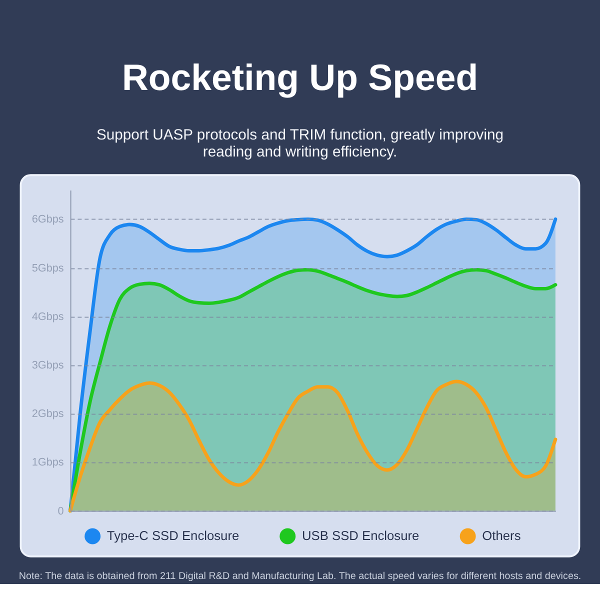  What do you see at coordinates (61, 511) in the screenshot?
I see `y-tick-label: 0` at bounding box center [61, 511].